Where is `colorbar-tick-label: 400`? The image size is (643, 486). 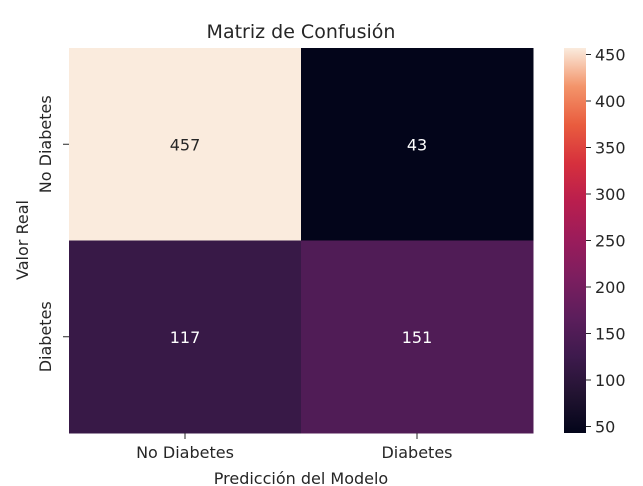
colorbar-tick-label: 400 is located at coordinates (610, 101).